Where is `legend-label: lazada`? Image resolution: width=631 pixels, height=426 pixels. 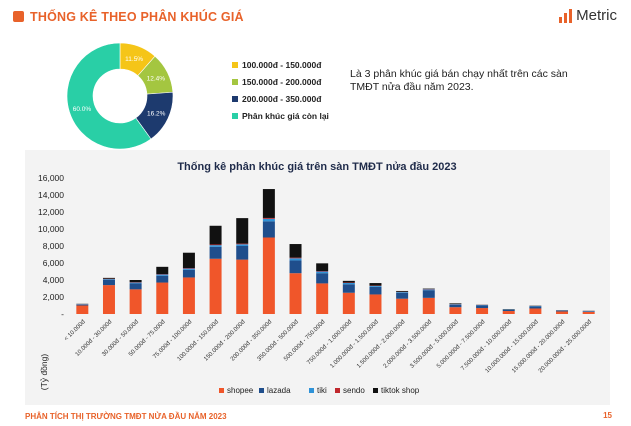
legend-label: lazada is located at coordinates (279, 390).